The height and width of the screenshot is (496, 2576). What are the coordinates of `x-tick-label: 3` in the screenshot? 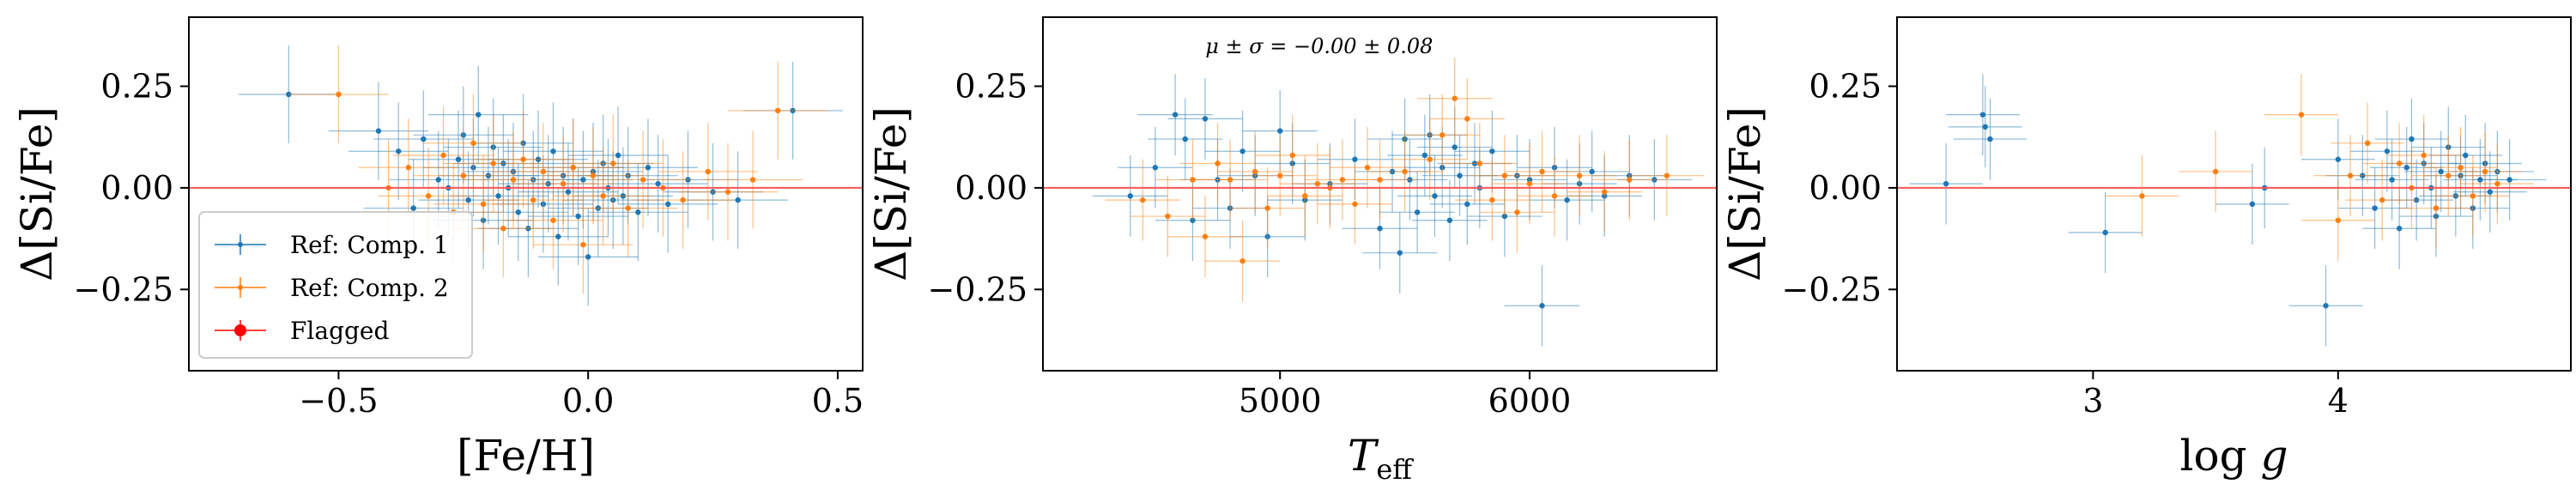 It's located at (2092, 401).